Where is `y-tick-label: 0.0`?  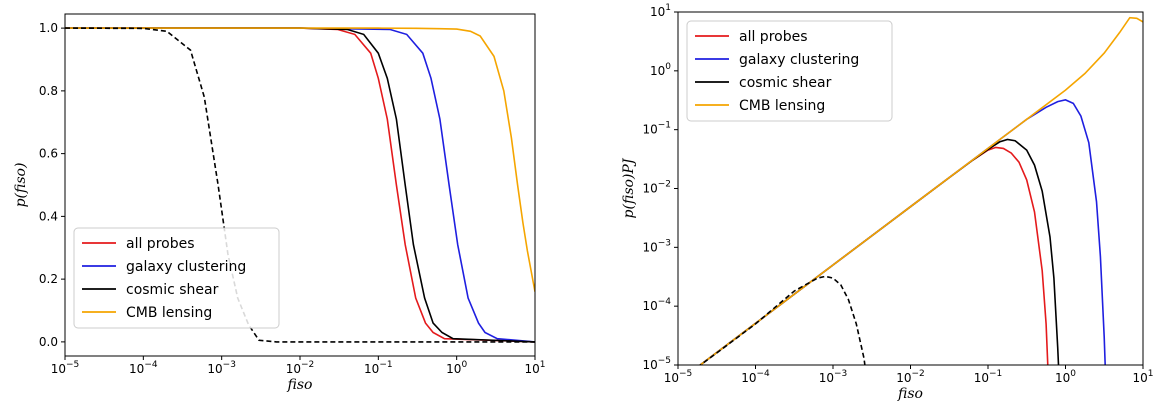
y-tick-label: 0.0 is located at coordinates (48, 342).